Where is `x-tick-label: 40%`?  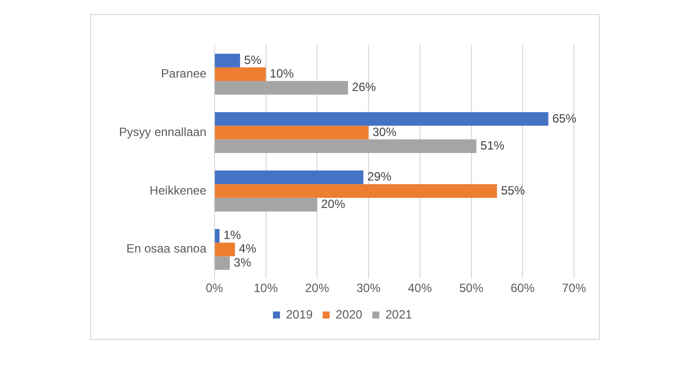 x-tick-label: 40% is located at coordinates (420, 288).